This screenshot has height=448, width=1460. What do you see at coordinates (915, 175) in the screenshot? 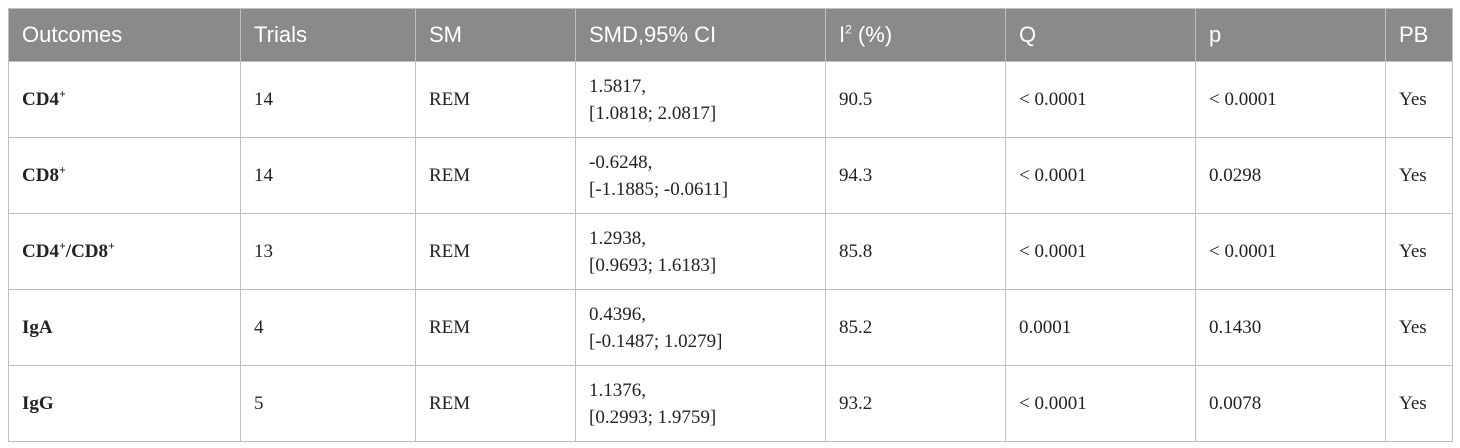
I see `cell-i2: 94.3` at bounding box center [915, 175].